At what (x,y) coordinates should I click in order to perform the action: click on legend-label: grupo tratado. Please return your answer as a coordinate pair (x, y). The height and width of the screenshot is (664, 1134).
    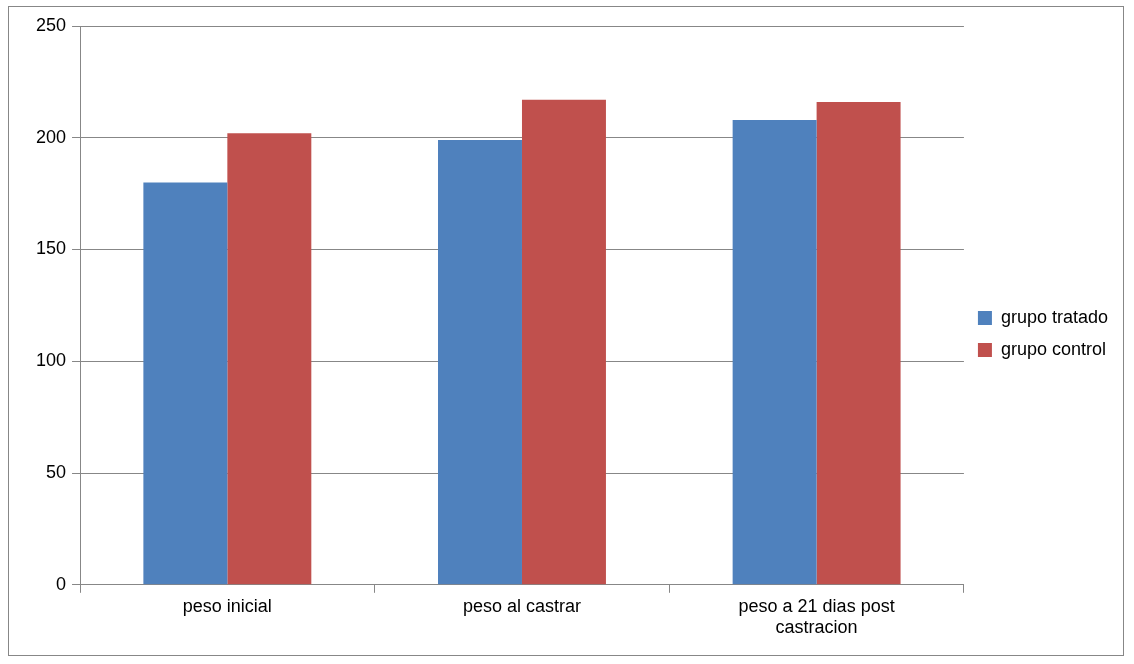
    Looking at the image, I should click on (1054, 316).